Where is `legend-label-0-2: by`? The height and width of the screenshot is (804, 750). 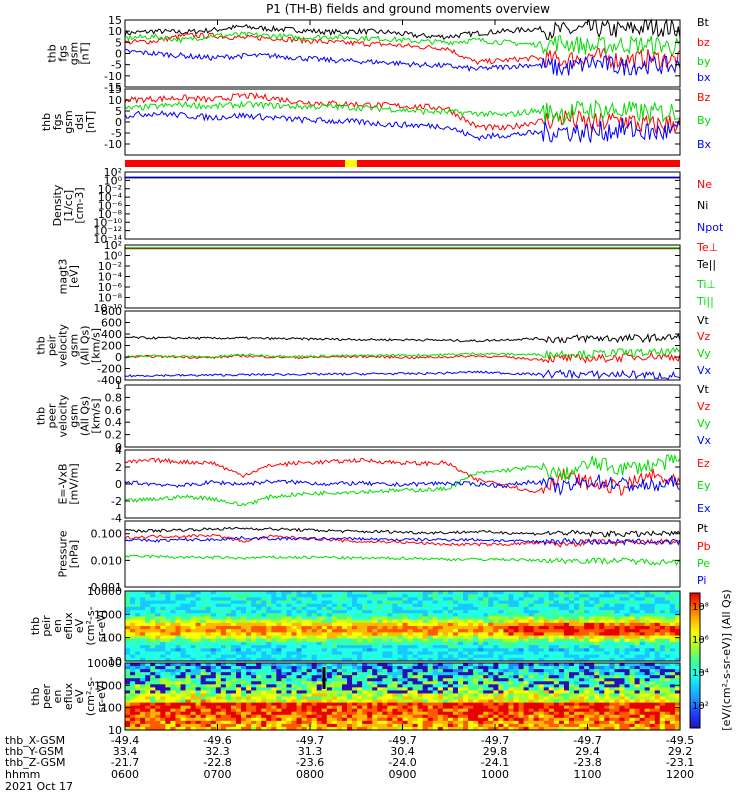 legend-label-0-2: by is located at coordinates (704, 61).